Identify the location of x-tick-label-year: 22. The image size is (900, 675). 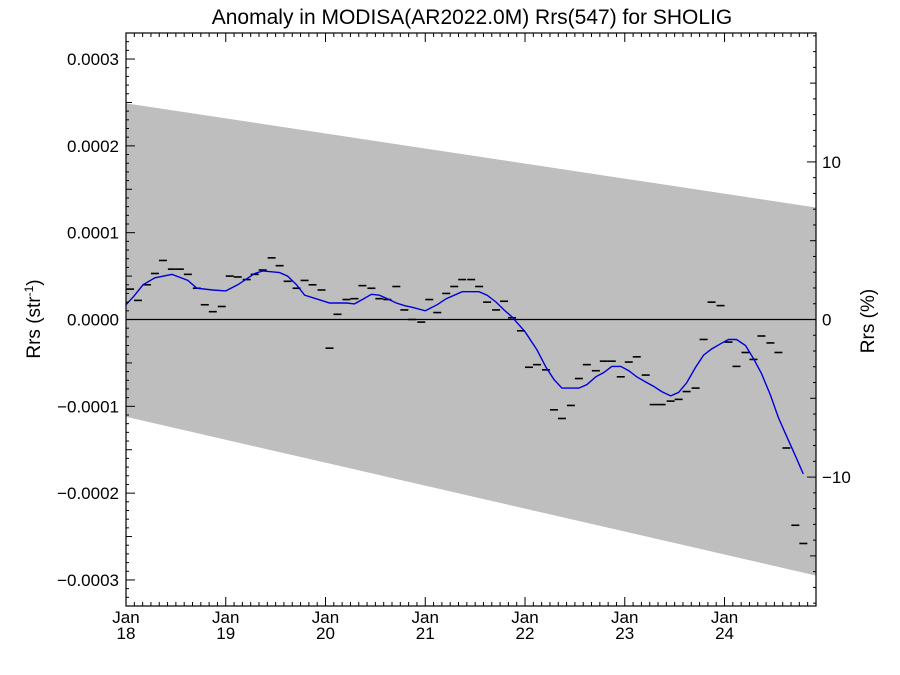
(525, 633).